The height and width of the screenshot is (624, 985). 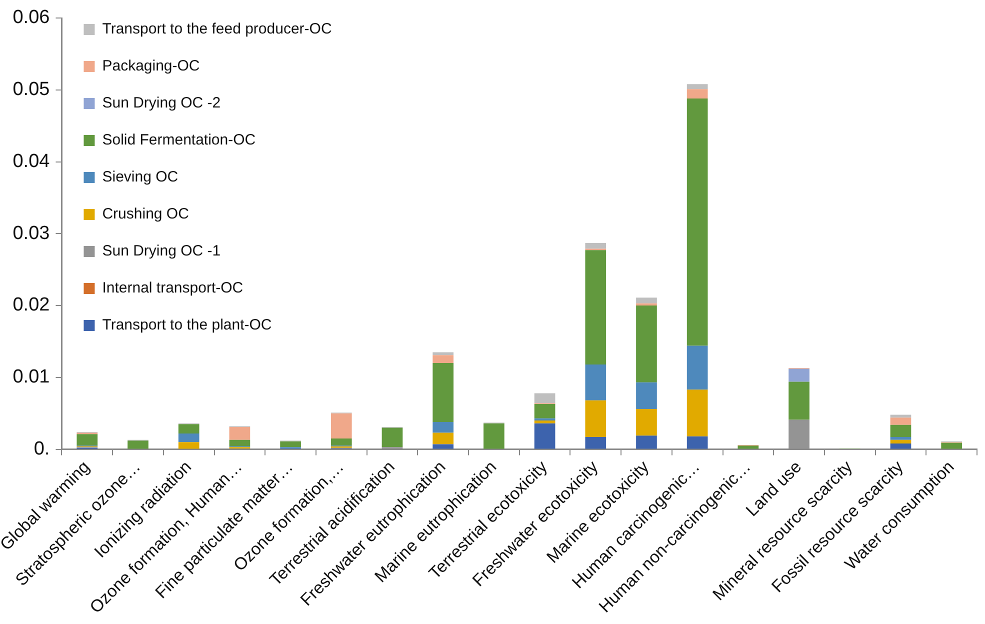 I want to click on legend-label: Packaging-OC, so click(x=151, y=66).